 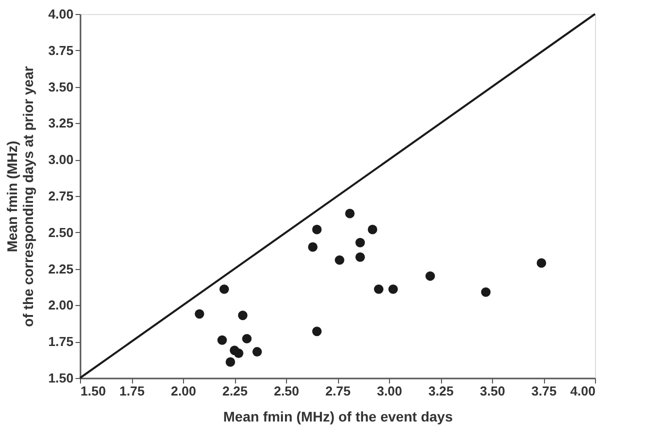 What do you see at coordinates (338, 391) in the screenshot?
I see `x-tick-label: 2.75` at bounding box center [338, 391].